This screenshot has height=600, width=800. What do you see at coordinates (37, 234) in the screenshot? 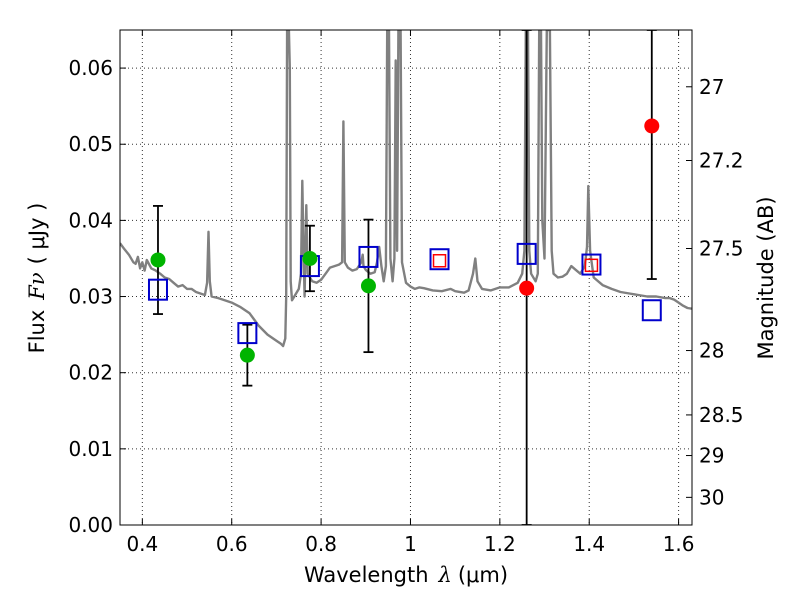
I see `y-axis-label-unit: ( μJy )` at bounding box center [37, 234].